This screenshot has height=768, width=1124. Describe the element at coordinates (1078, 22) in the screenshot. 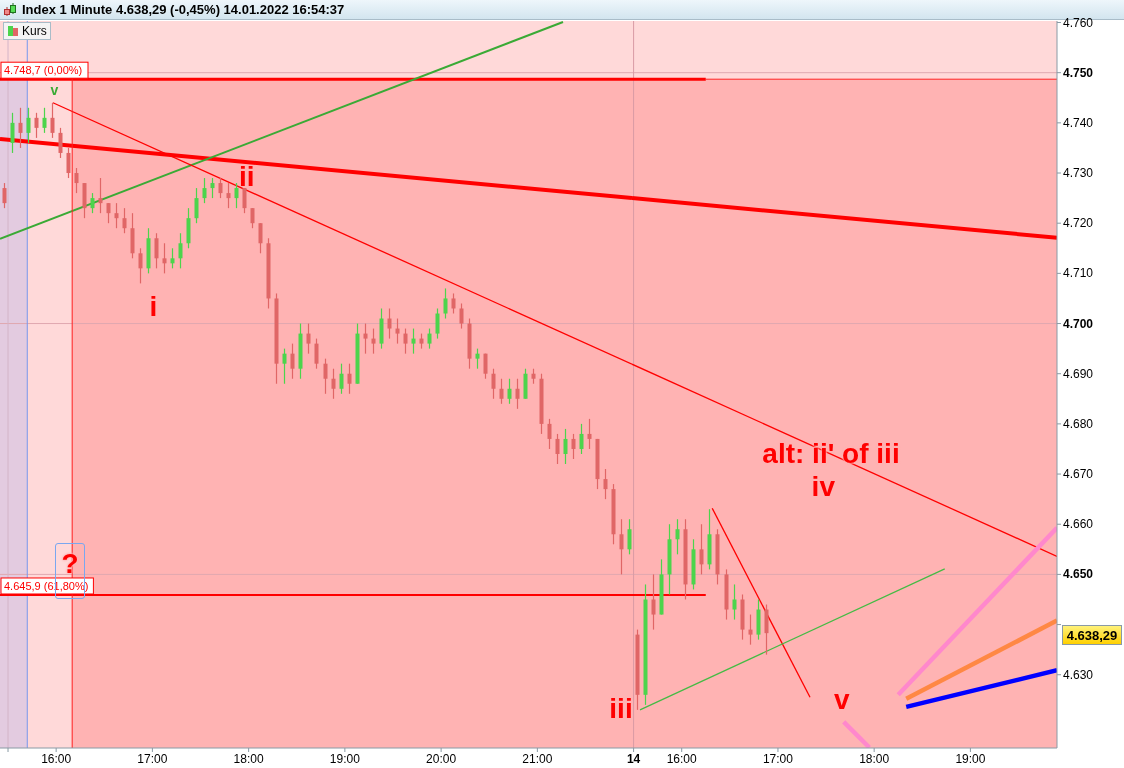

I see `y-tick-label: 4.760` at that location.